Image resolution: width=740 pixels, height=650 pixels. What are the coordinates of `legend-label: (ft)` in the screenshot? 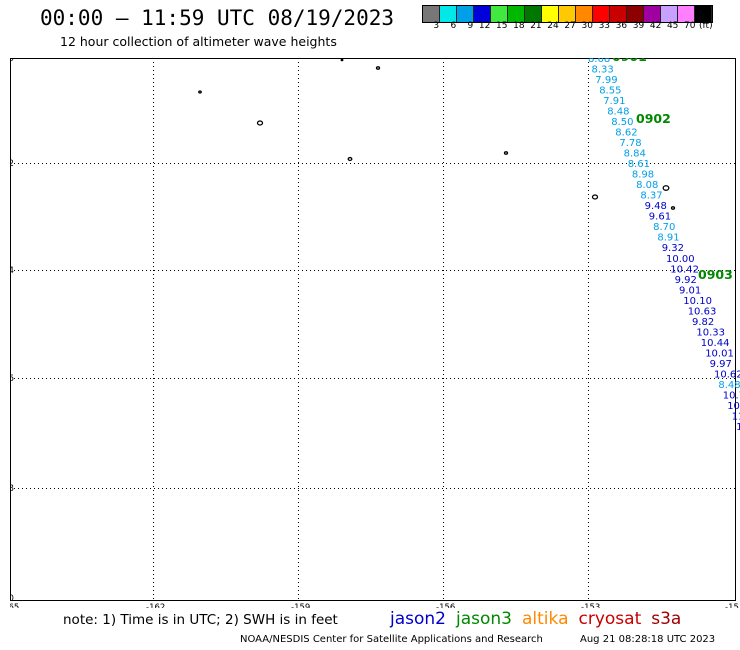 It's located at (706, 26).